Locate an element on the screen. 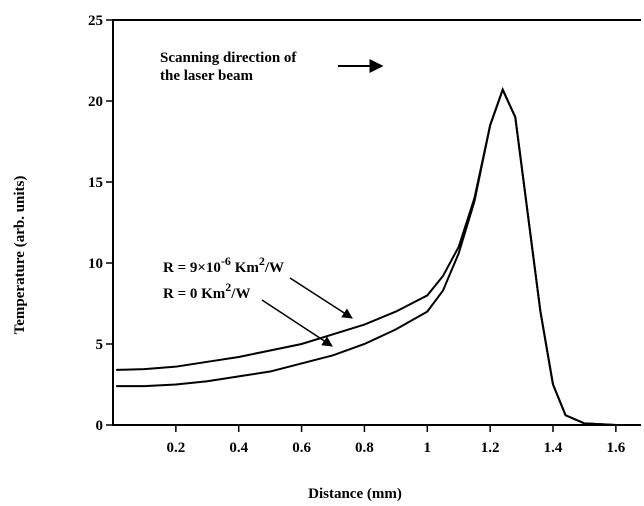 The height and width of the screenshot is (506, 644). y-tick-label: 10 is located at coordinates (95, 264).